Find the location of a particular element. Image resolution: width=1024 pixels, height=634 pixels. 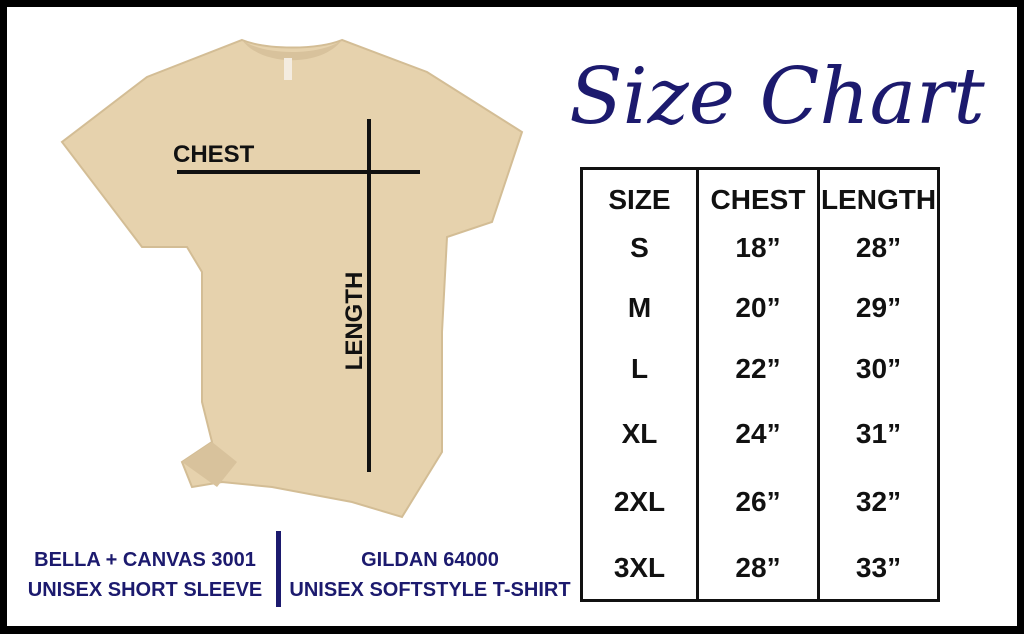

brand-gildan: GILDAN 64000 UNISEX SOFTSTYLE T-SHIRT is located at coordinates (430, 575).